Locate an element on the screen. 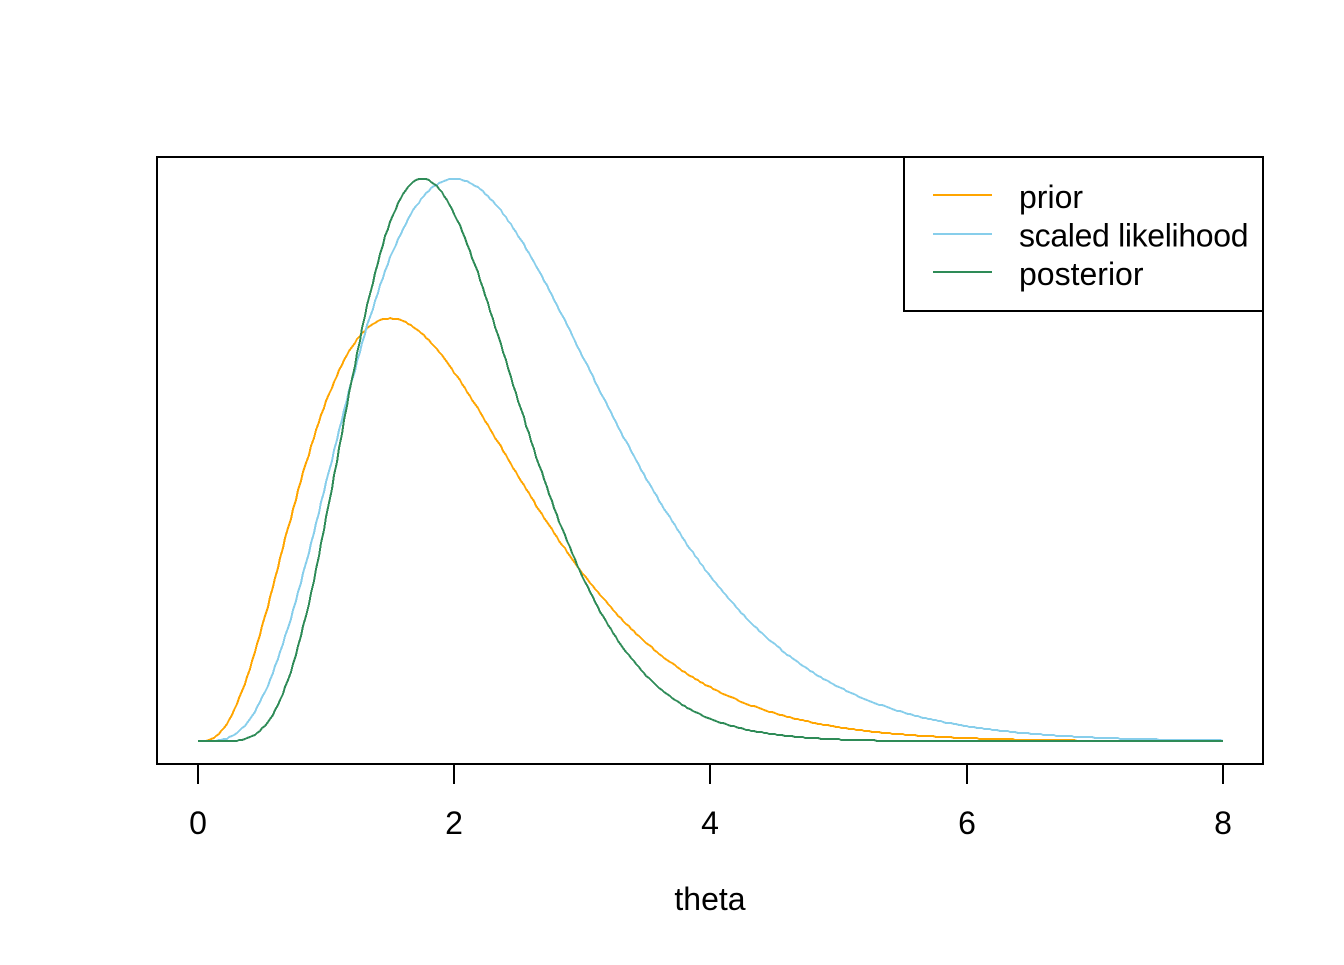  svg-text: scaled likelihood is located at coordinates (1133, 236).